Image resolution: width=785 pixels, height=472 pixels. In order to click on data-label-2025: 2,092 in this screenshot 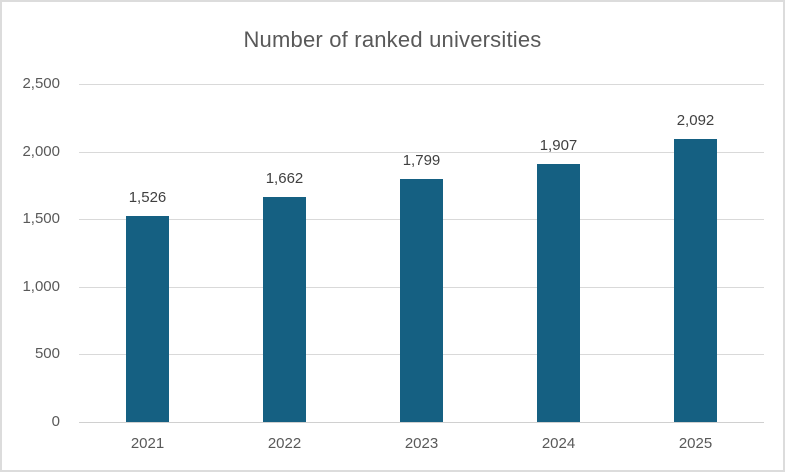, I will do `click(695, 121)`.